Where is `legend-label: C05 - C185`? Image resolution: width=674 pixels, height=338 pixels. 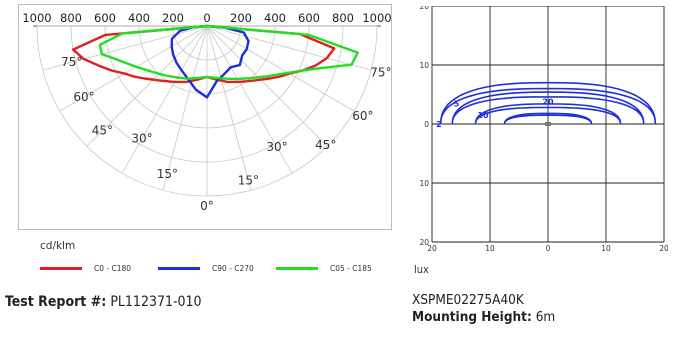
legend-label: C05 - C185 is located at coordinates (351, 268).